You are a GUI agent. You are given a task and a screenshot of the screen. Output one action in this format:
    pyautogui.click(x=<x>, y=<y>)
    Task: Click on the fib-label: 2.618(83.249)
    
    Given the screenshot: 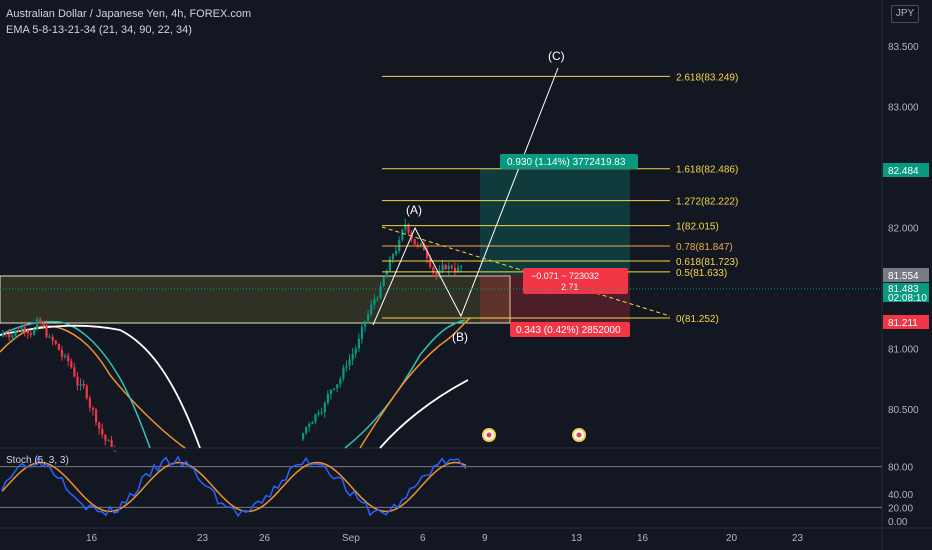 What is the action you would take?
    pyautogui.click(x=707, y=77)
    